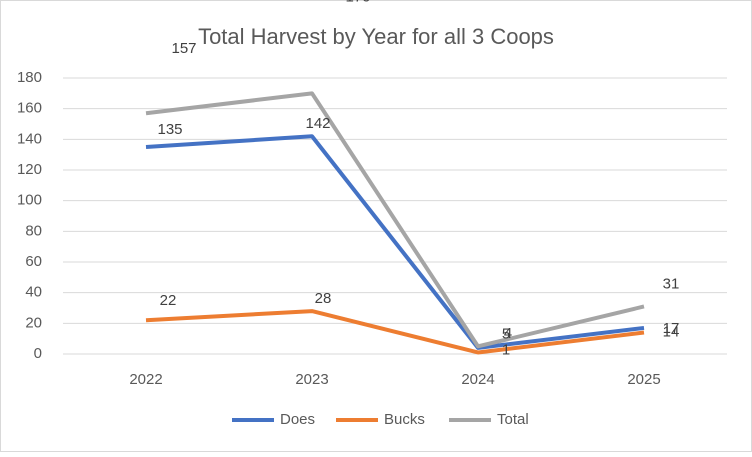 This screenshot has width=752, height=457. What do you see at coordinates (33, 261) in the screenshot?
I see `y-tick-label: 60` at bounding box center [33, 261].